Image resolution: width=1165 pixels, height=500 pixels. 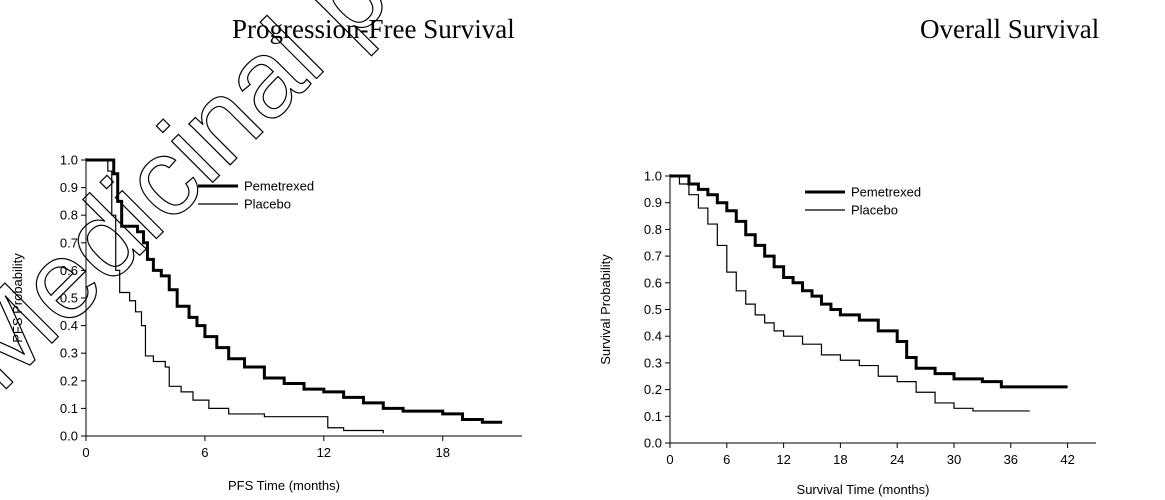 What do you see at coordinates (1067, 459) in the screenshot?
I see `x-tick-label: 42` at bounding box center [1067, 459].